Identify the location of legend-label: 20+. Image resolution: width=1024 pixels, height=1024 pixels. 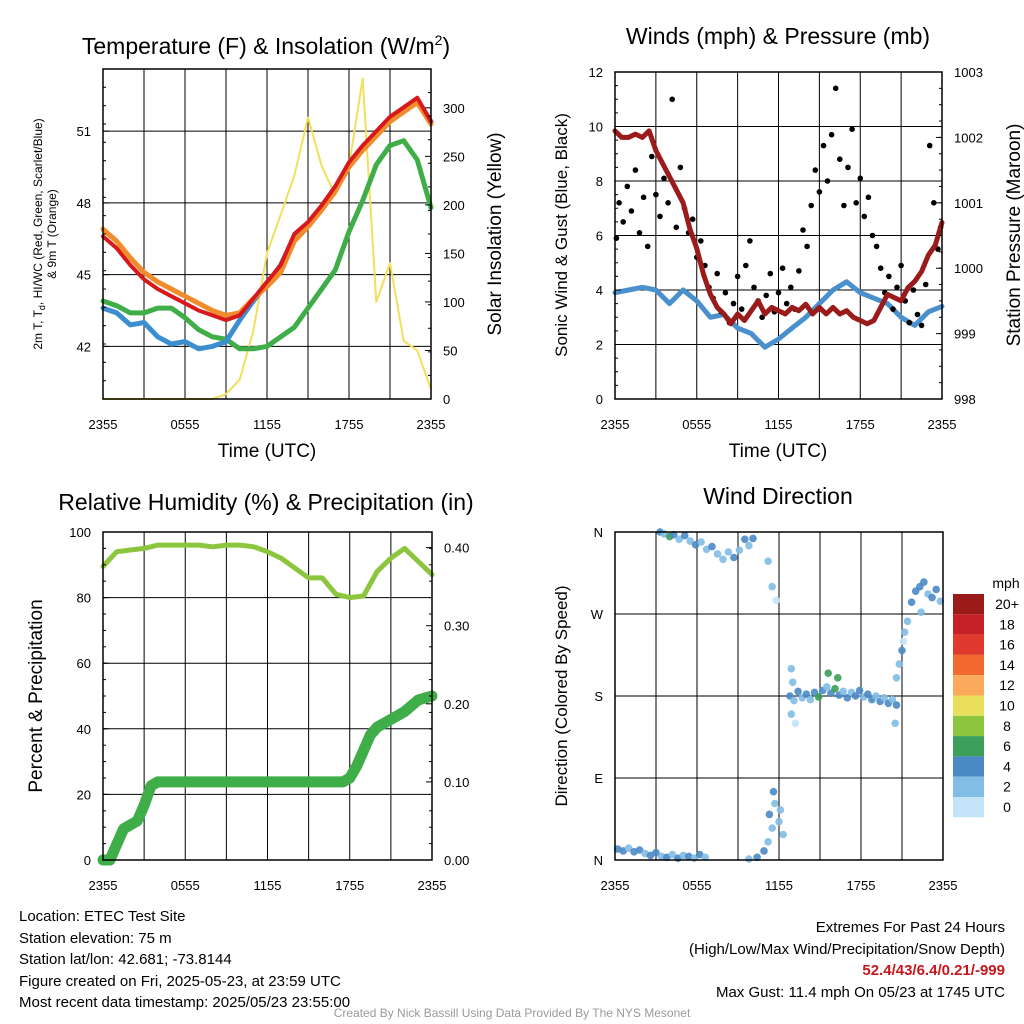
(1007, 604).